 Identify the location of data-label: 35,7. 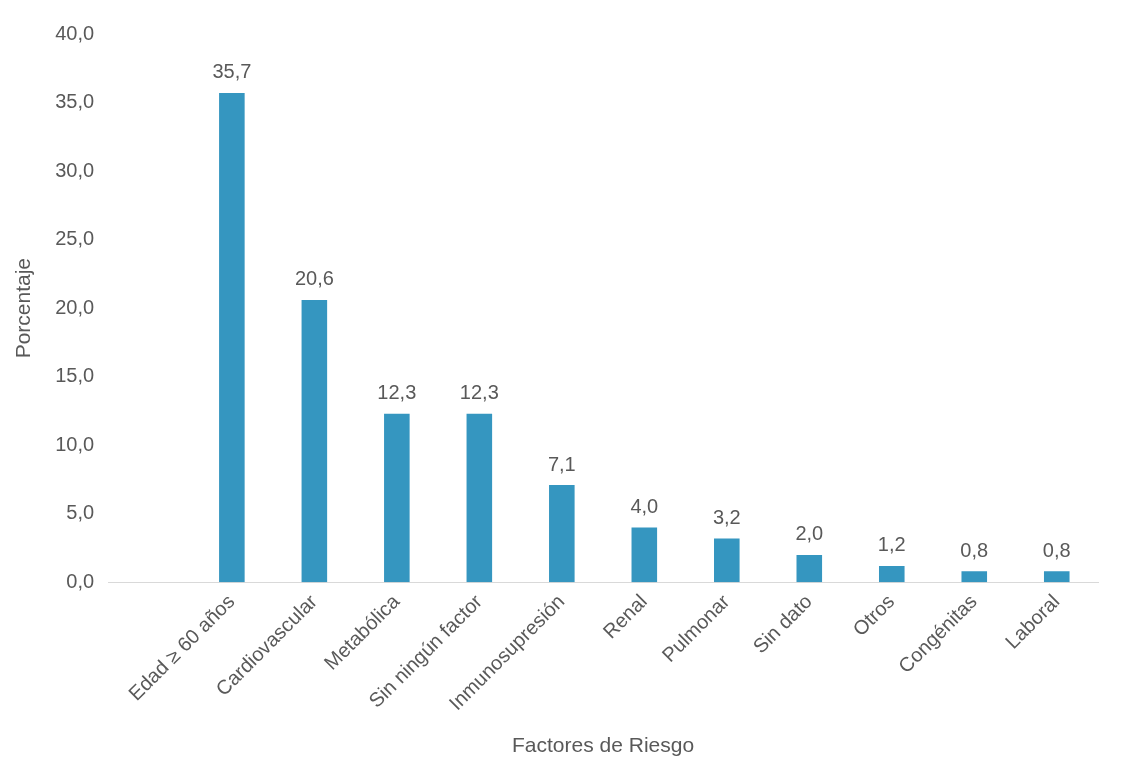
(232, 71).